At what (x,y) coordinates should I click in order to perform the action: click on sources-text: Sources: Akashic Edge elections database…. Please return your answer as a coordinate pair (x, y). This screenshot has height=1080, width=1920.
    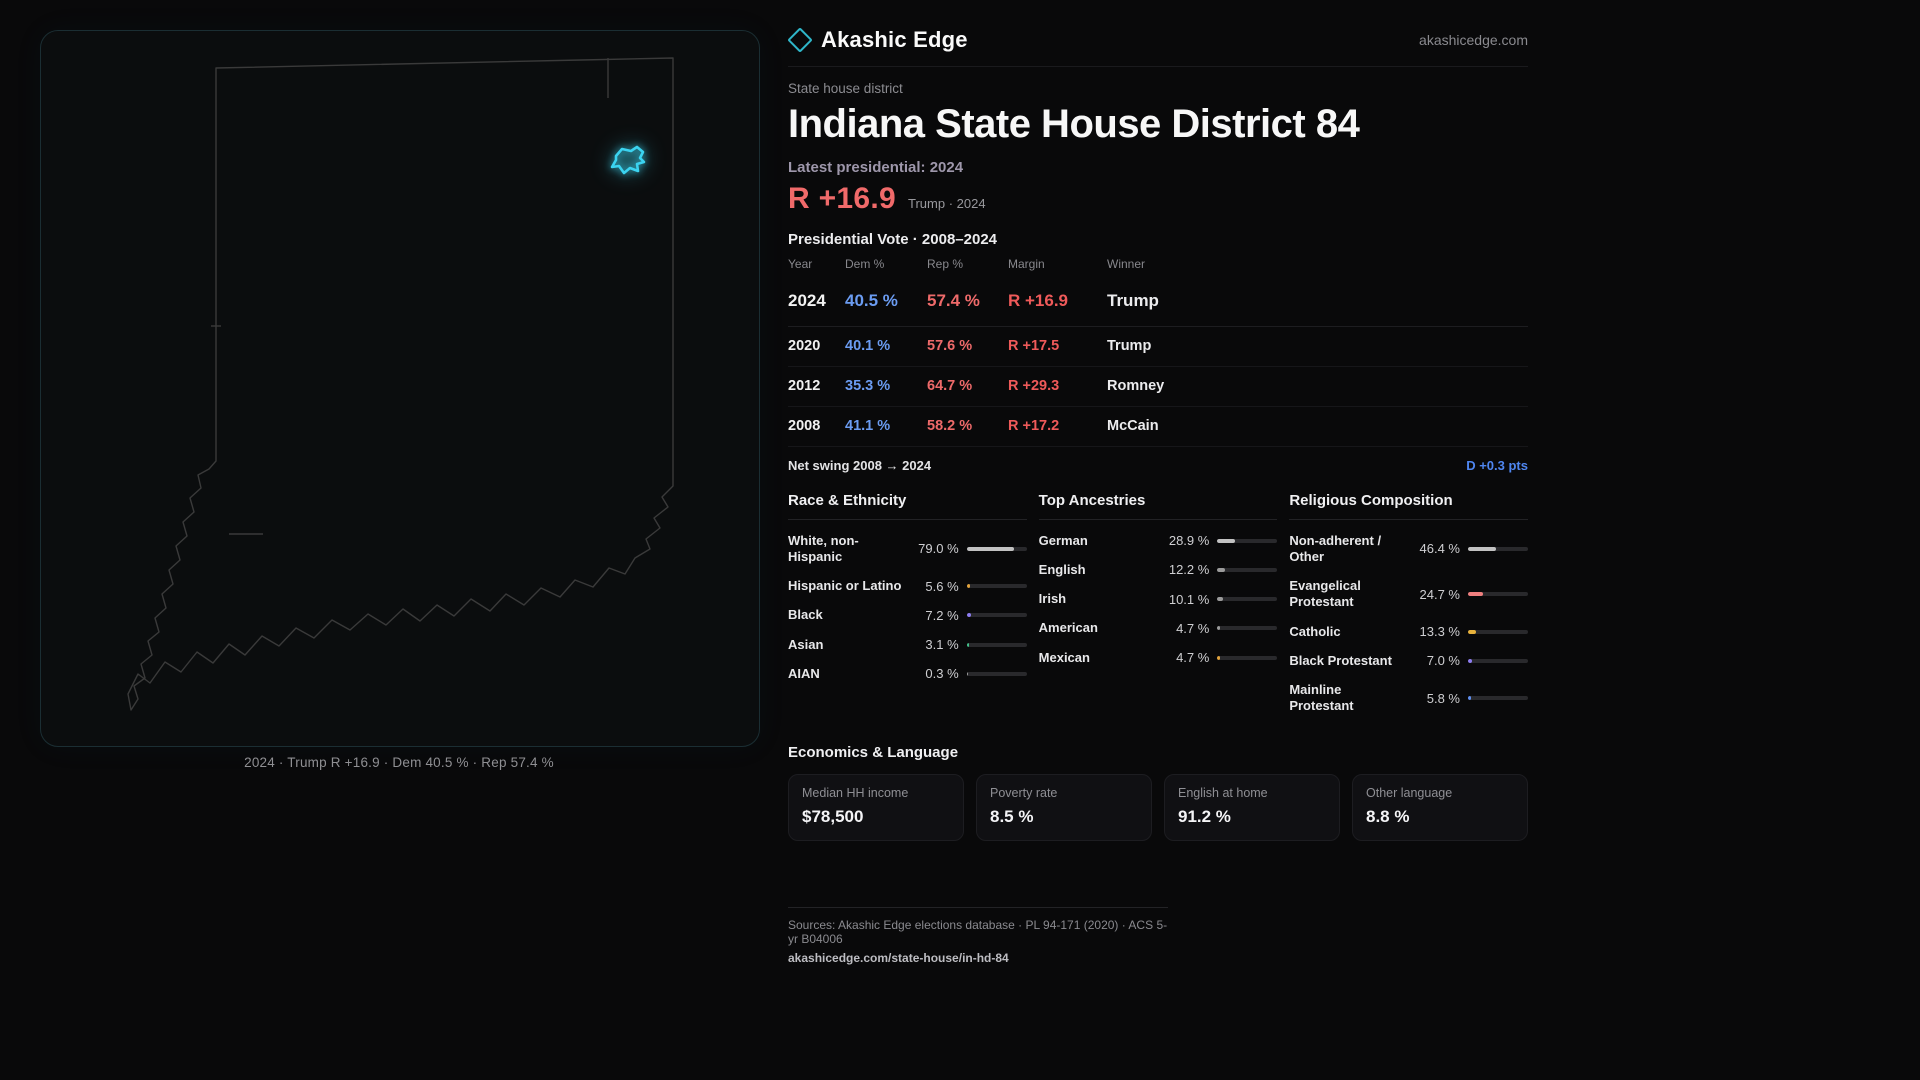
    Looking at the image, I should click on (978, 932).